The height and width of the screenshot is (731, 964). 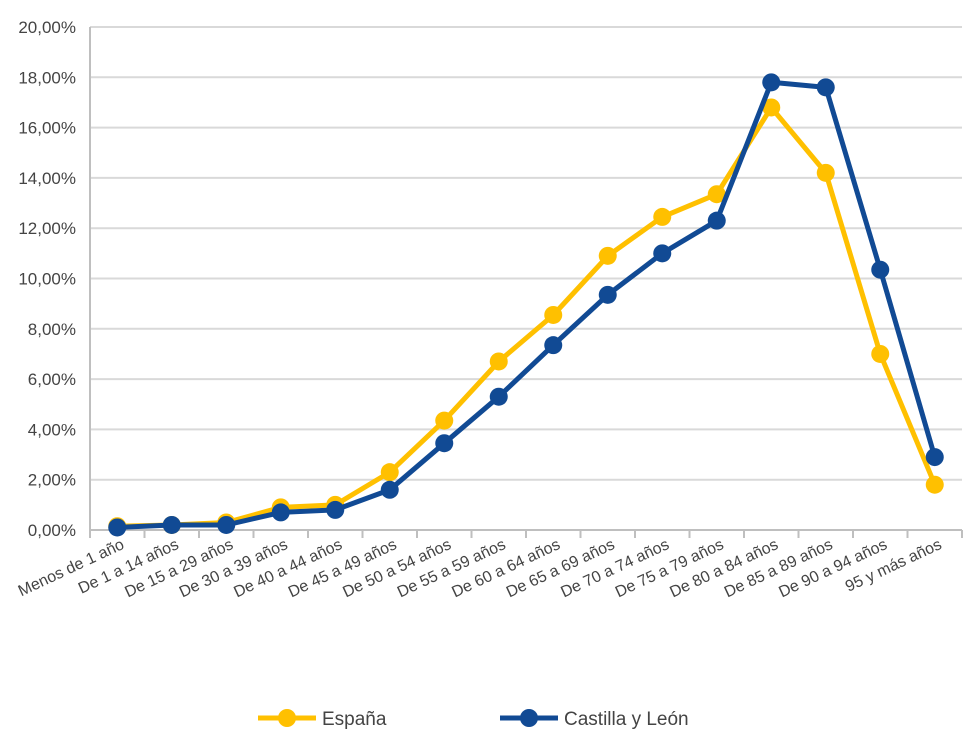 I want to click on y-tick-label: 12,00%, so click(x=47, y=228).